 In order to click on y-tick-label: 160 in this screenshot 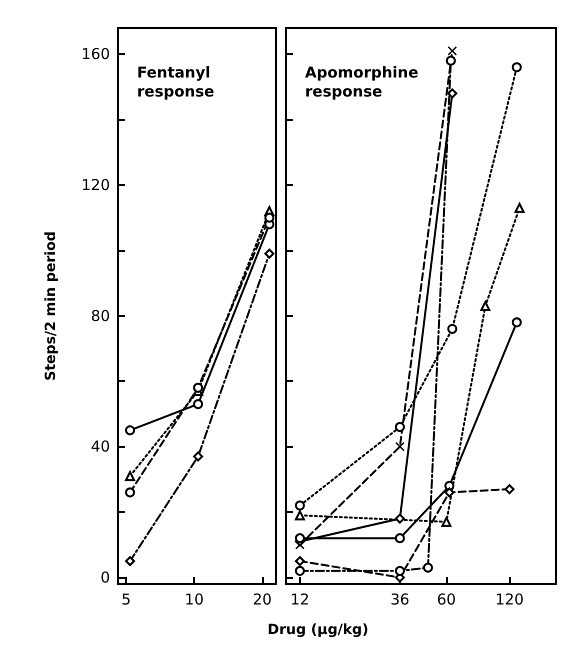, I will do `click(95, 54)`.